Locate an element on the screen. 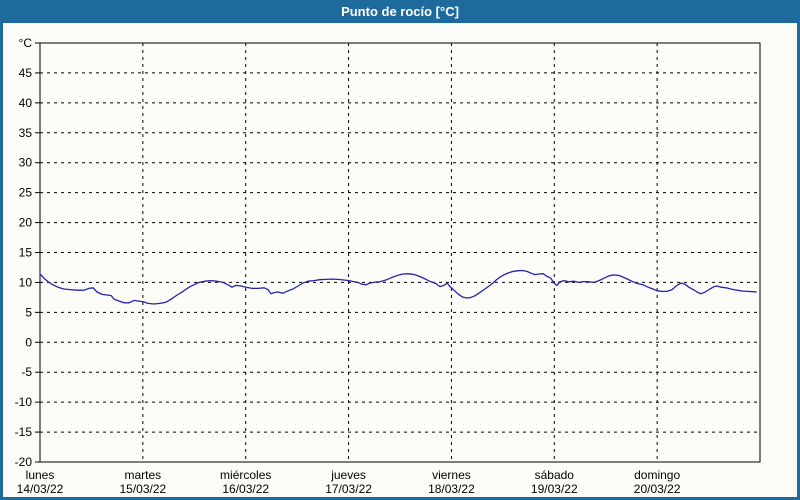  y-tick-label: 25 is located at coordinates (26, 193).